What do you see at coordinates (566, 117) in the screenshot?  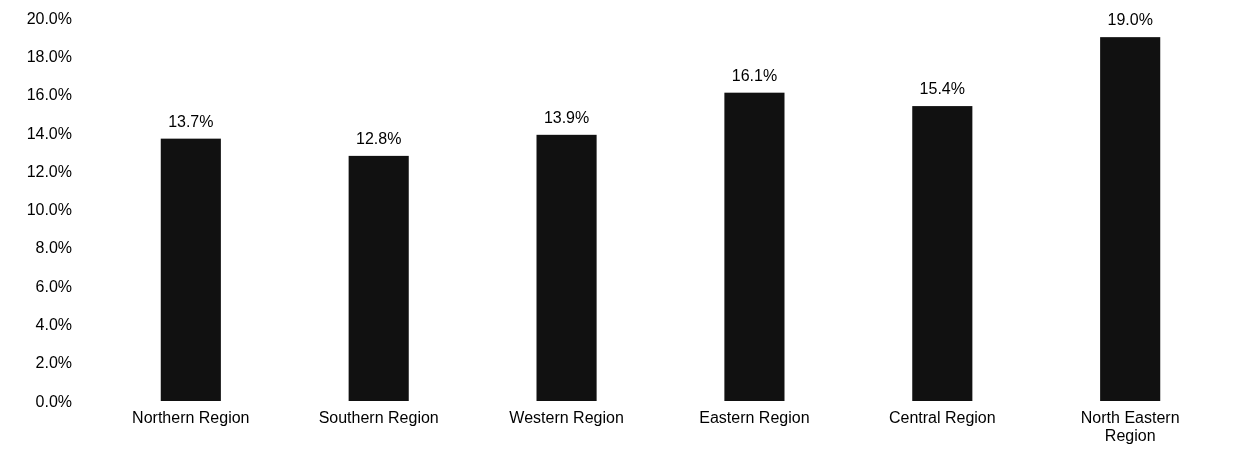 I see `data-label: 13.9%` at bounding box center [566, 117].